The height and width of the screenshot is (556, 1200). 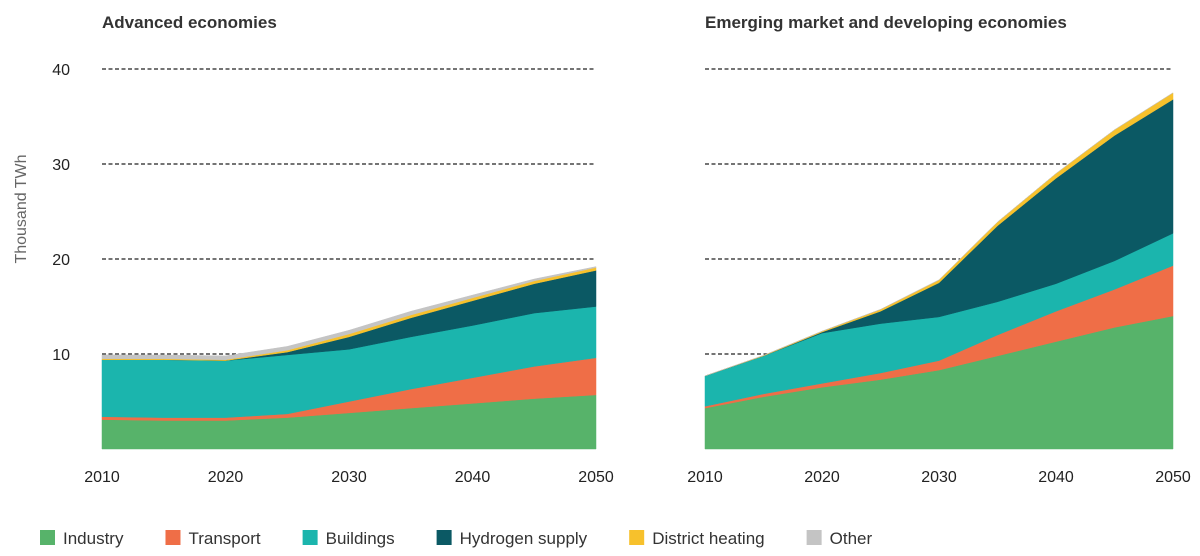 What do you see at coordinates (851, 538) in the screenshot?
I see `legend-label: Other` at bounding box center [851, 538].